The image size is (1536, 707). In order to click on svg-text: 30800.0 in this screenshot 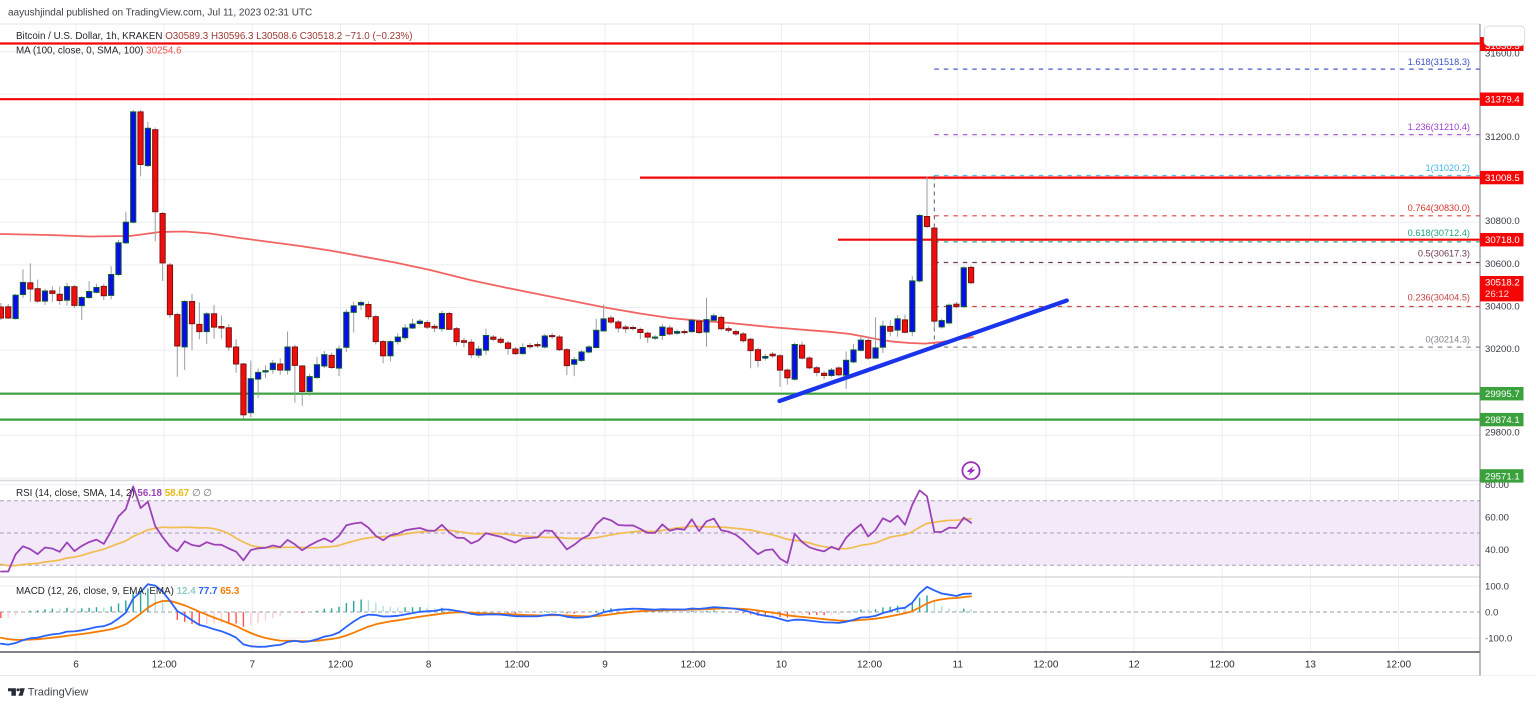, I will do `click(1502, 221)`.